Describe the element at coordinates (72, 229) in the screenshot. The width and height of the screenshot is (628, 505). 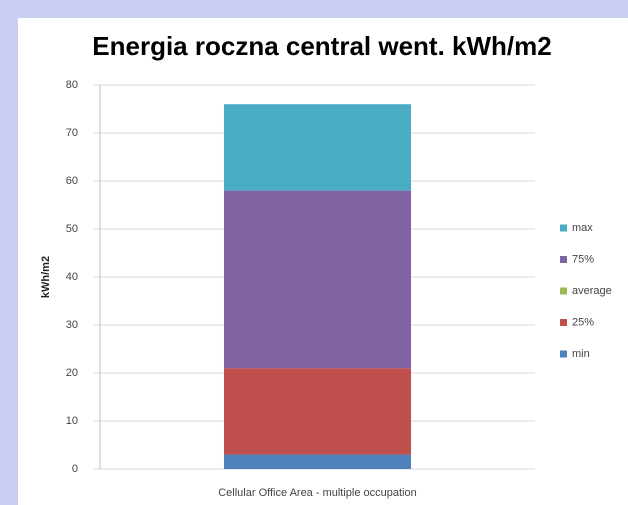
I see `y-tick-label: 50` at that location.